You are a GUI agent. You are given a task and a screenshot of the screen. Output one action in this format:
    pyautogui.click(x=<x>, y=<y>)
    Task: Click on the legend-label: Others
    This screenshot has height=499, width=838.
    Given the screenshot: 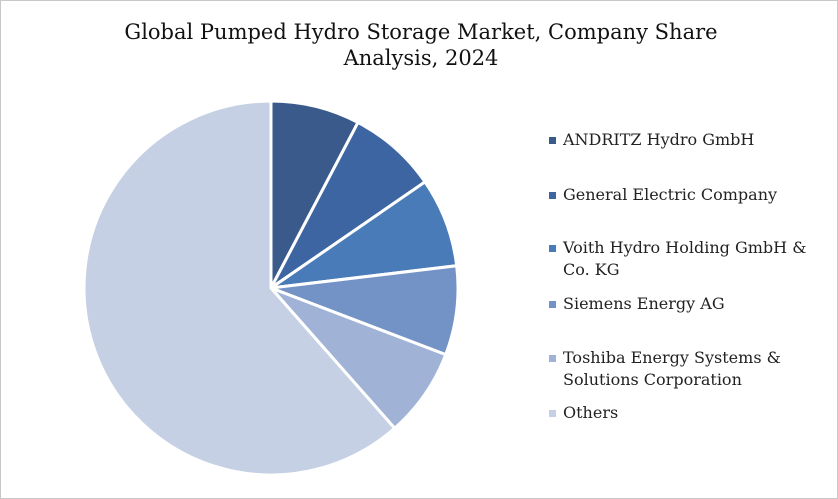 What is the action you would take?
    pyautogui.click(x=591, y=412)
    